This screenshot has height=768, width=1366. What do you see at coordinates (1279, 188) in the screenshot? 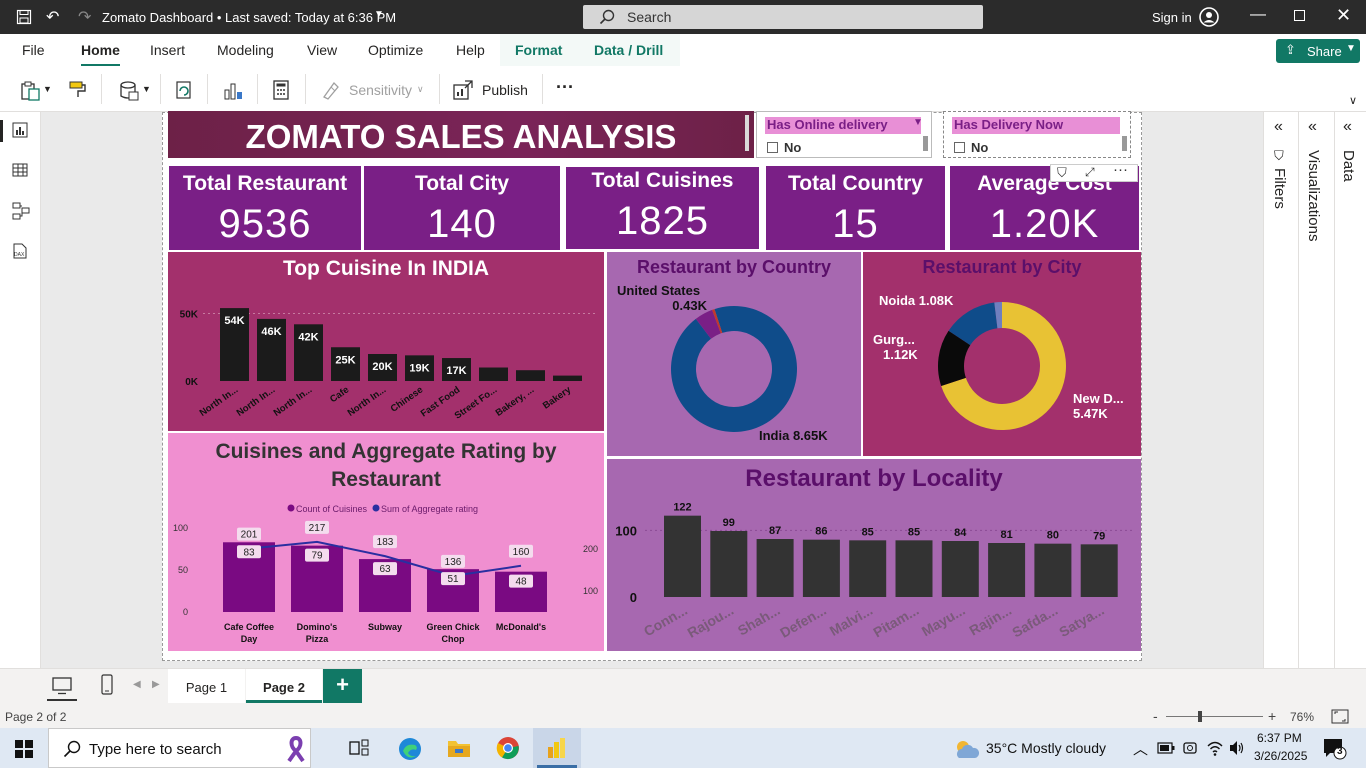
I see `filters-pane-label: Filters` at bounding box center [1279, 188].